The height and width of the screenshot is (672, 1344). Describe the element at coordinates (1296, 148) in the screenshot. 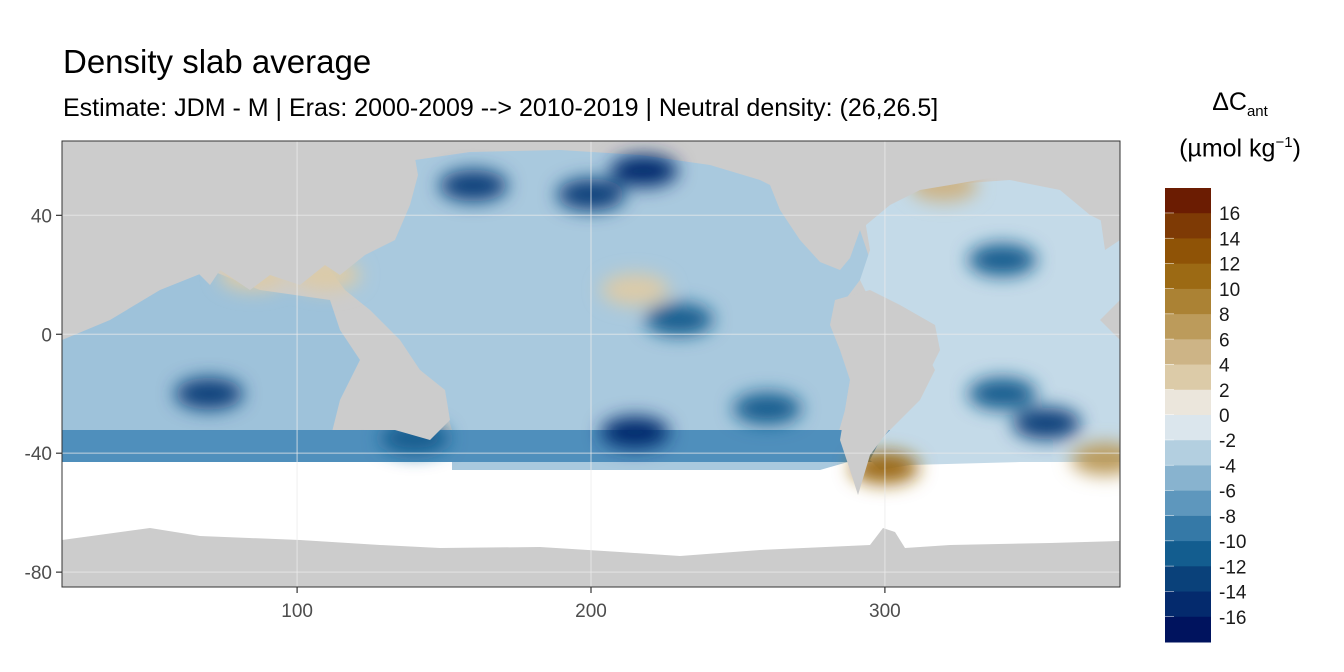

I see `legend-unit-close: )` at that location.